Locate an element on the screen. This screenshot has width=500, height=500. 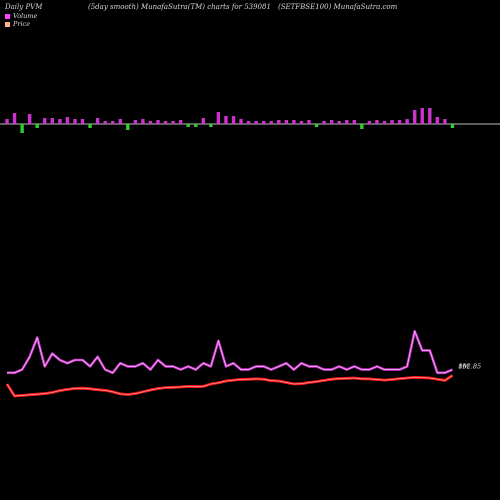
chart-header-right: (SETFBSE100) MunafaSutra.com is located at coordinates (338, 7).